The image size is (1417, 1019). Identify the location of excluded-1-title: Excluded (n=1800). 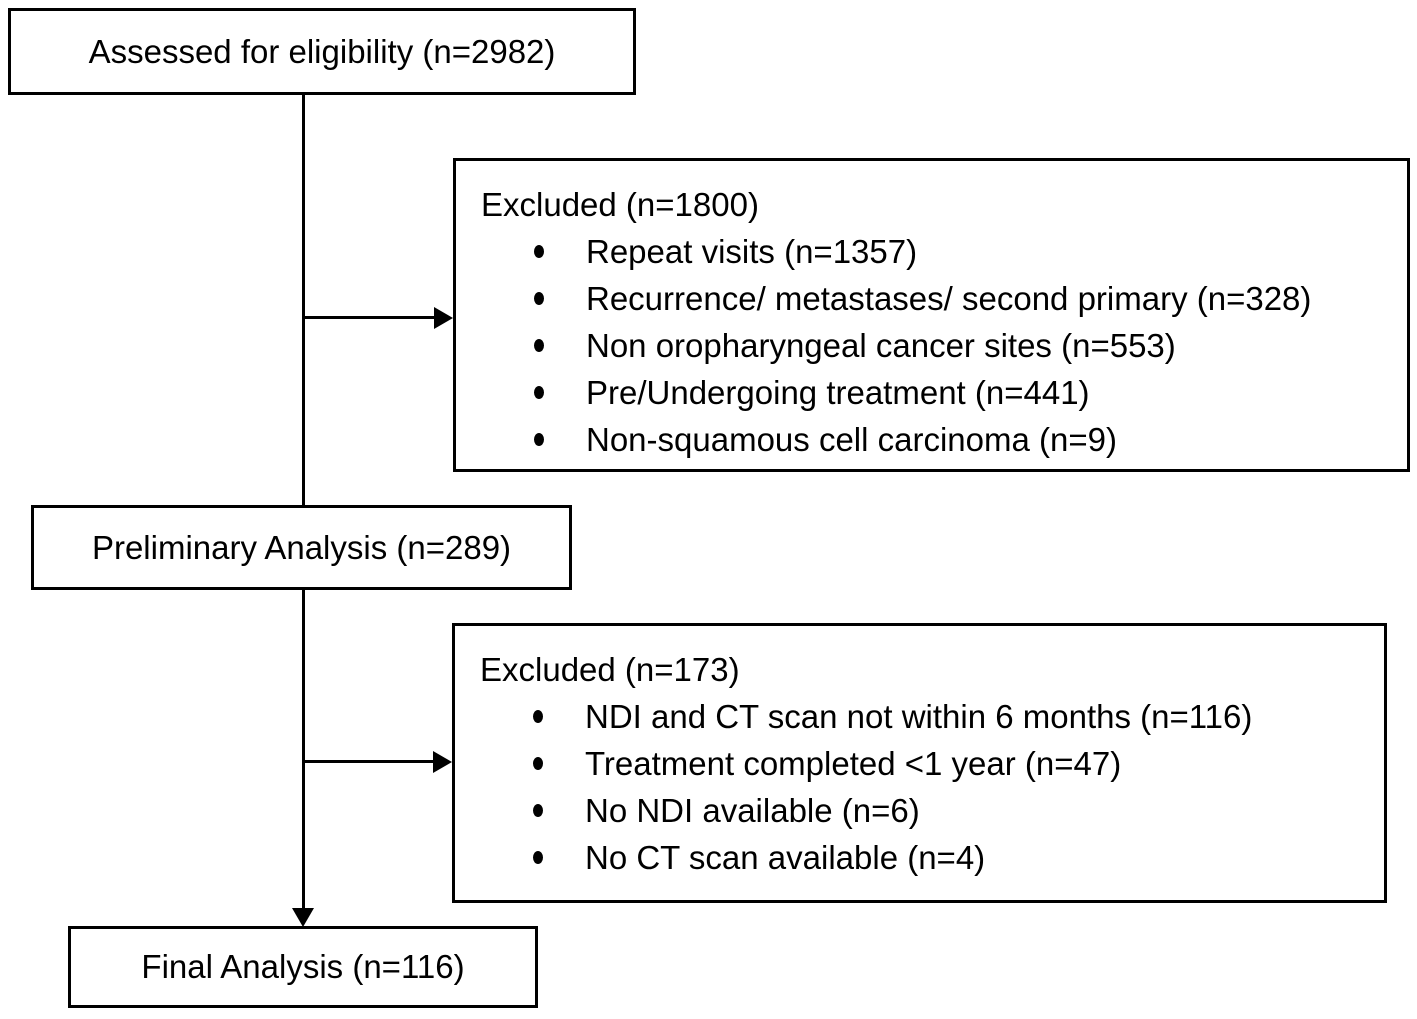
(620, 204).